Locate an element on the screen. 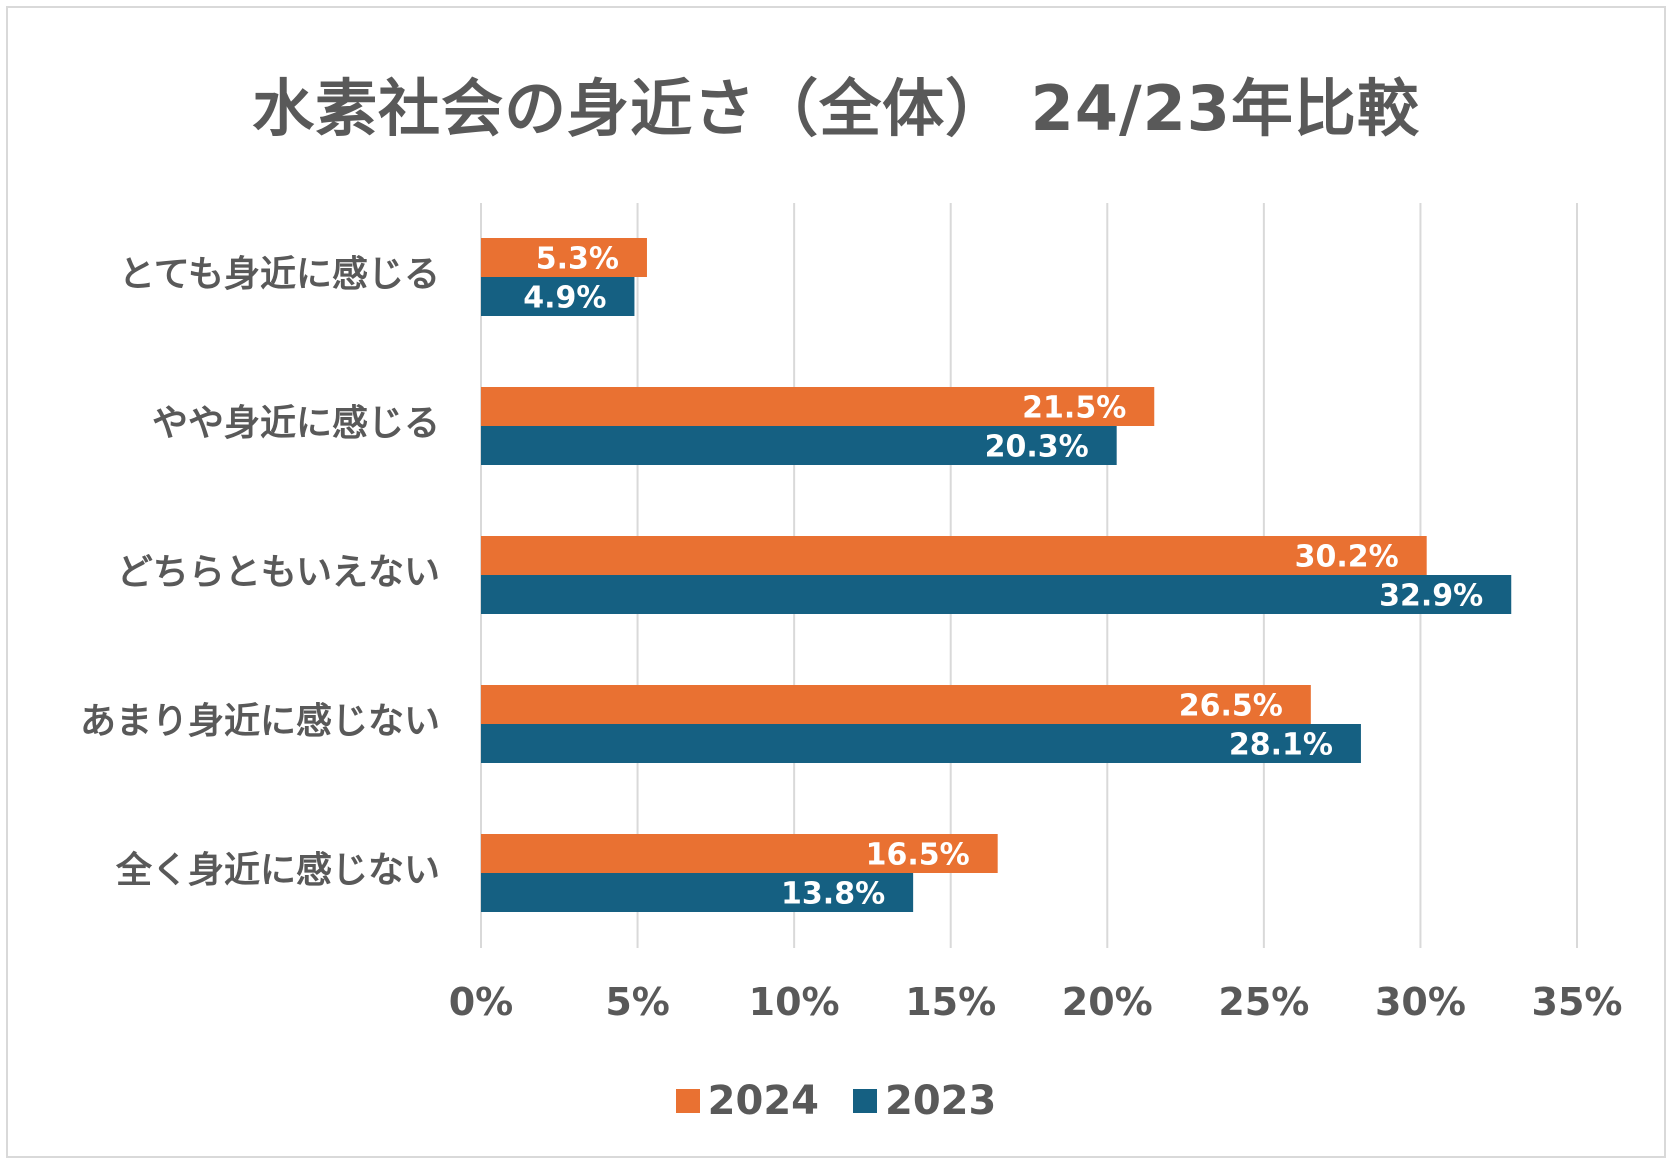 This screenshot has width=1672, height=1164. legend: 2024 2023 is located at coordinates (836, 1101).